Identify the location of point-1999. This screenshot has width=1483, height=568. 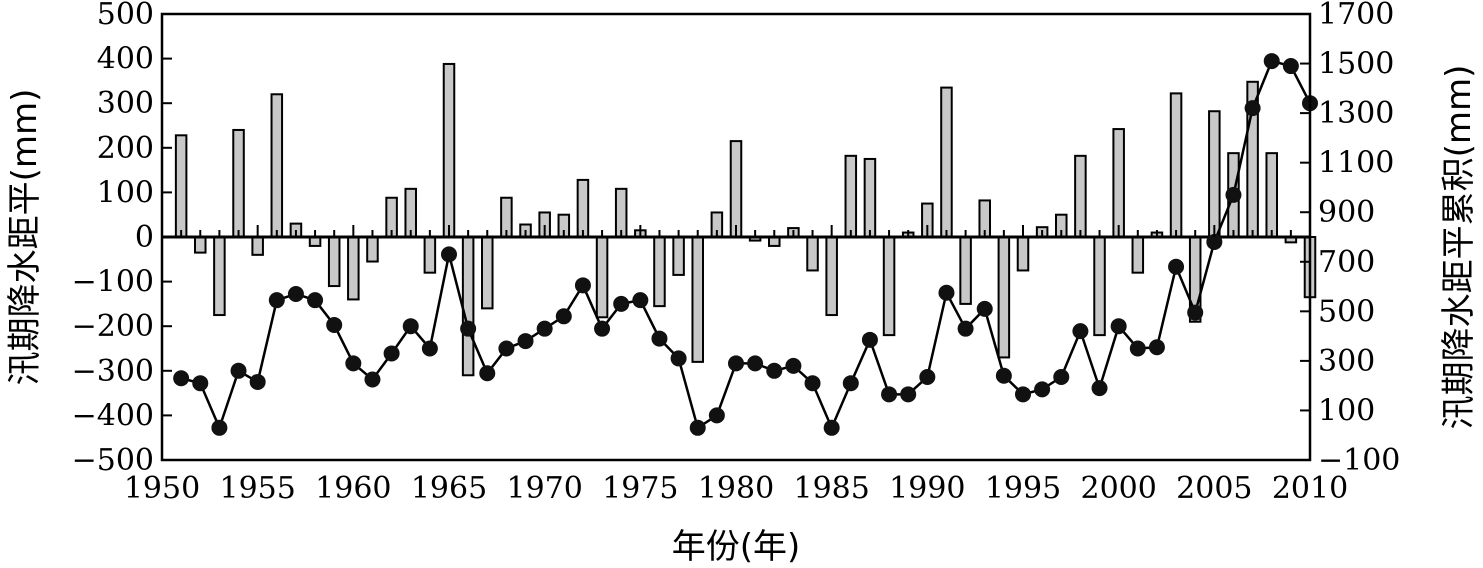
(1099, 388).